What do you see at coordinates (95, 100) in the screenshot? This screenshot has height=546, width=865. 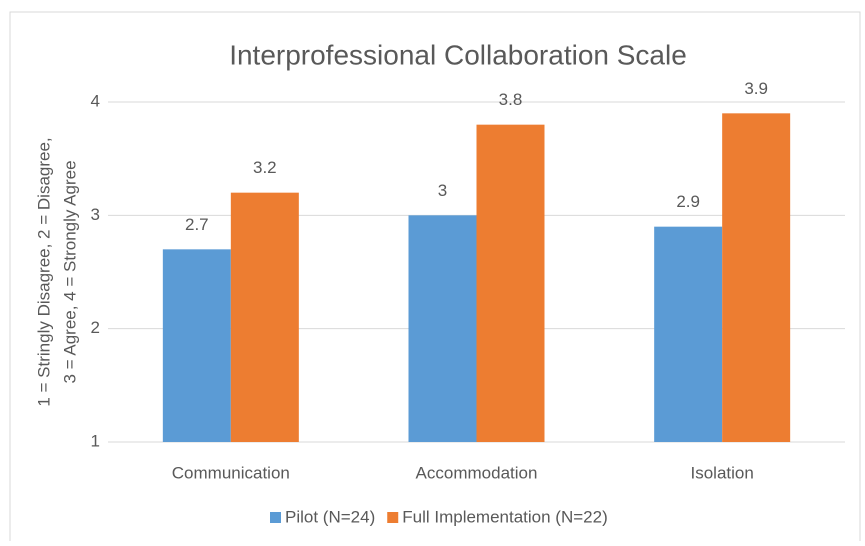 I see `y-tick-label: 4` at bounding box center [95, 100].